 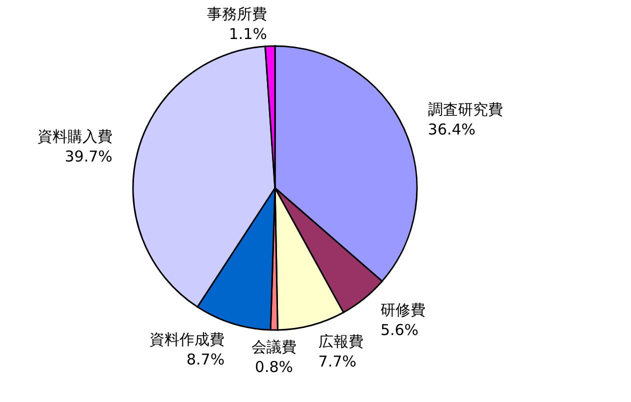 What do you see at coordinates (187, 339) in the screenshot?
I see `slice-label: 資料作成費` at bounding box center [187, 339].